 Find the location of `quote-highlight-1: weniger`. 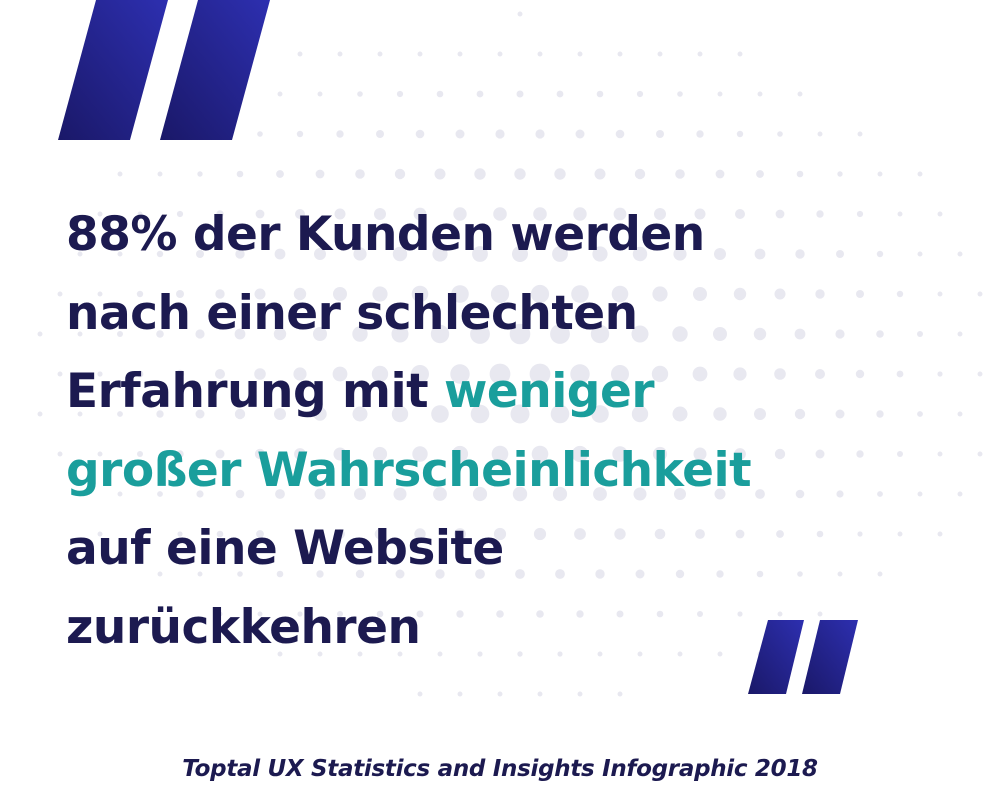

quote-highlight-1: weniger is located at coordinates (549, 391).